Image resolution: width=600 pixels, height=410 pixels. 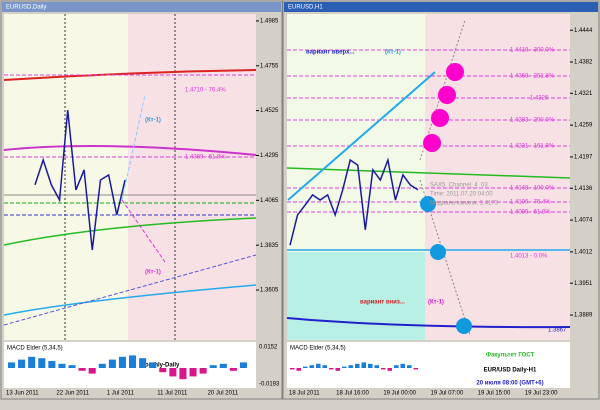 What do you see at coordinates (361, 136) in the screenshot?
I see `channel-line` at bounding box center [361, 136].